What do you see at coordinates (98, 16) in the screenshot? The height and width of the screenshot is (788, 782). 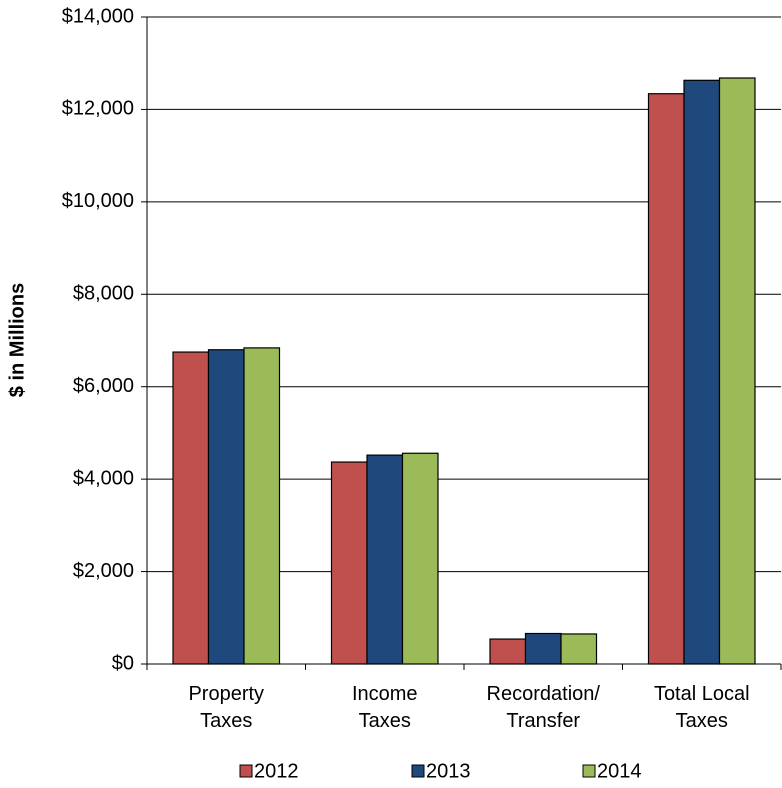 I see `y-tick-label: $14,000` at bounding box center [98, 16].